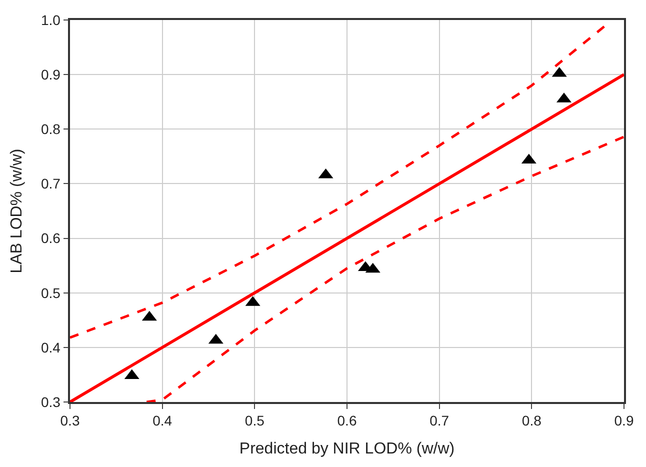 The image size is (646, 467). I want to click on y-tick-label: 0.5, so click(50, 292).